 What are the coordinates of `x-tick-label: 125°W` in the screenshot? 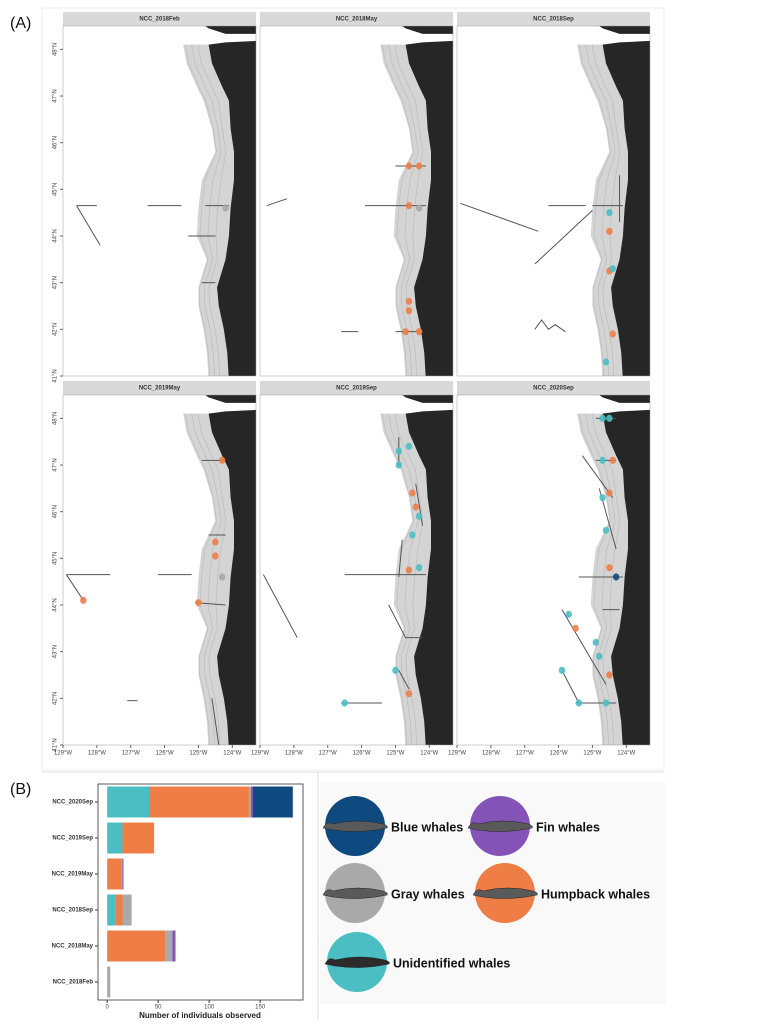 It's located at (395, 754).